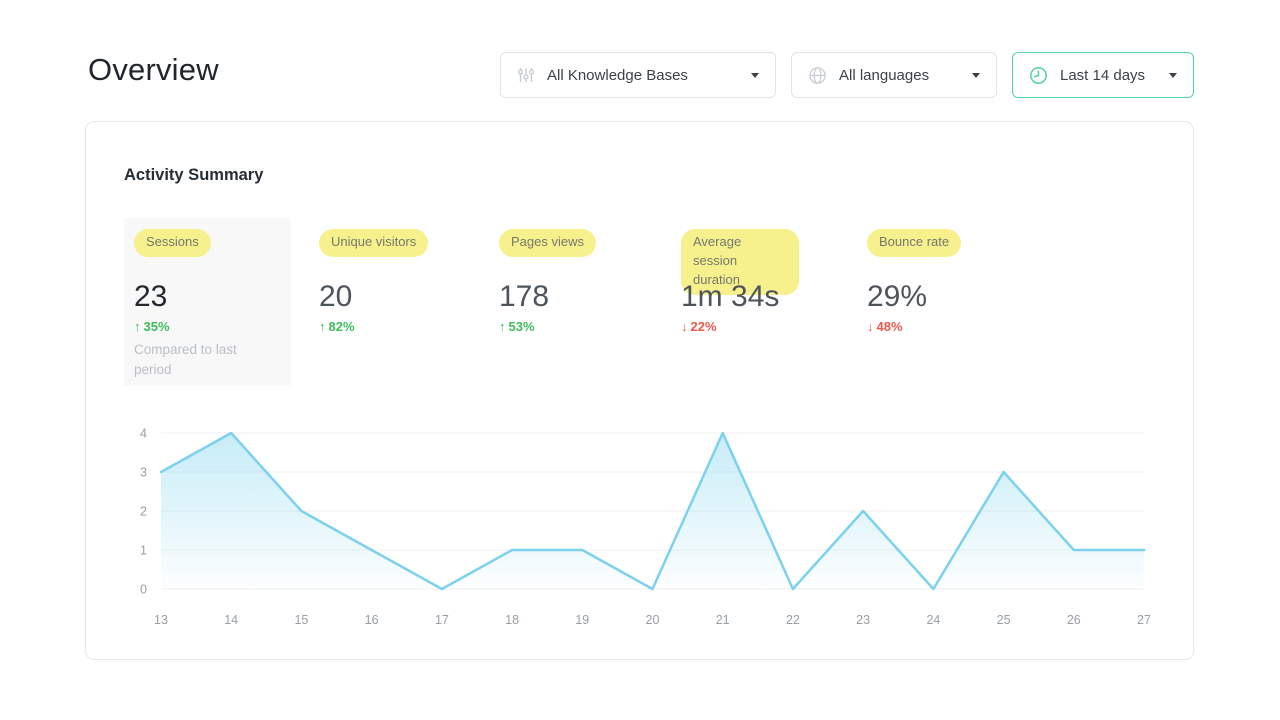  I want to click on date-range-dropdown-content: Last 14 days, so click(1087, 75).